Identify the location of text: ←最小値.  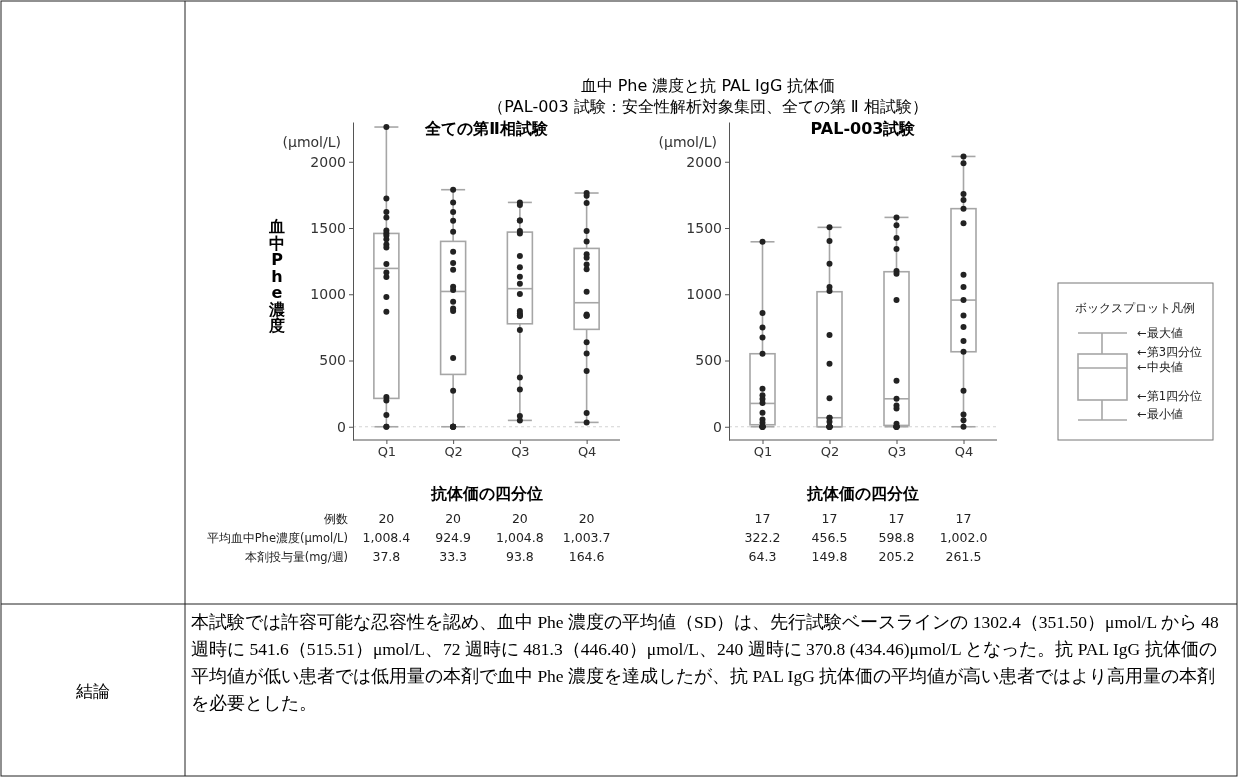
(1160, 414).